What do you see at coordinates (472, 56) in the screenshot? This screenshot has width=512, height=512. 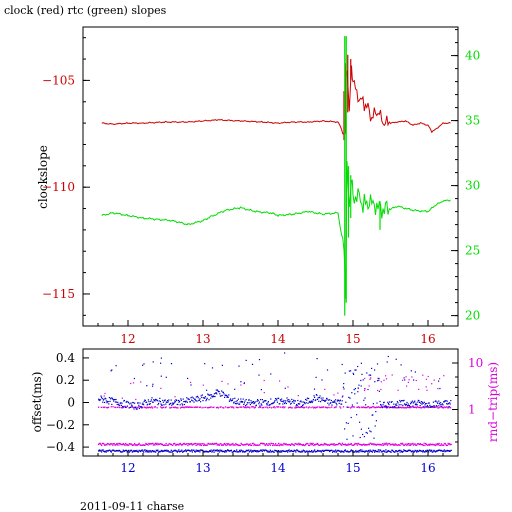 I see `top-y2-tick-label: 40` at bounding box center [472, 56].